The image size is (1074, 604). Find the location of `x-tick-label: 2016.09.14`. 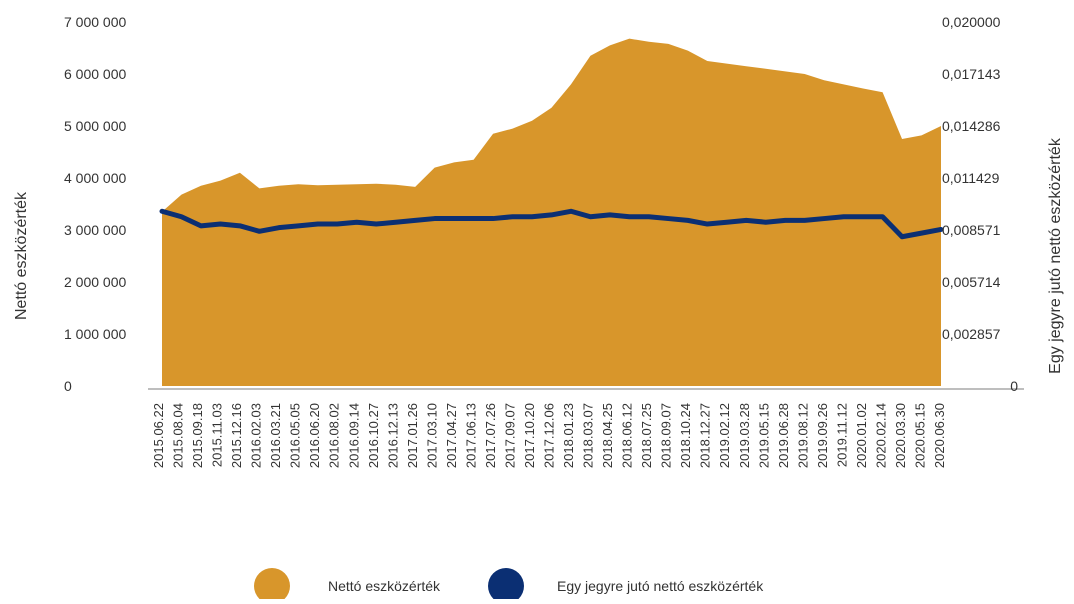

x-tick-label: 2016.09.14 is located at coordinates (353, 435).